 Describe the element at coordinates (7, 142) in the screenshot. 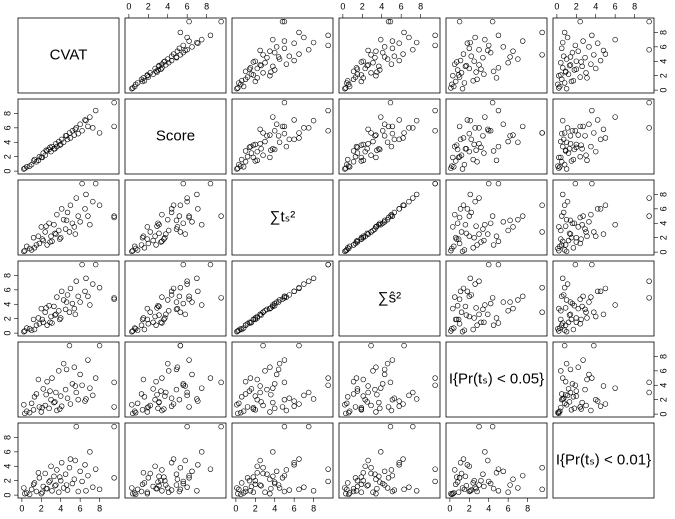

I see `y-tick-label: 4` at that location.